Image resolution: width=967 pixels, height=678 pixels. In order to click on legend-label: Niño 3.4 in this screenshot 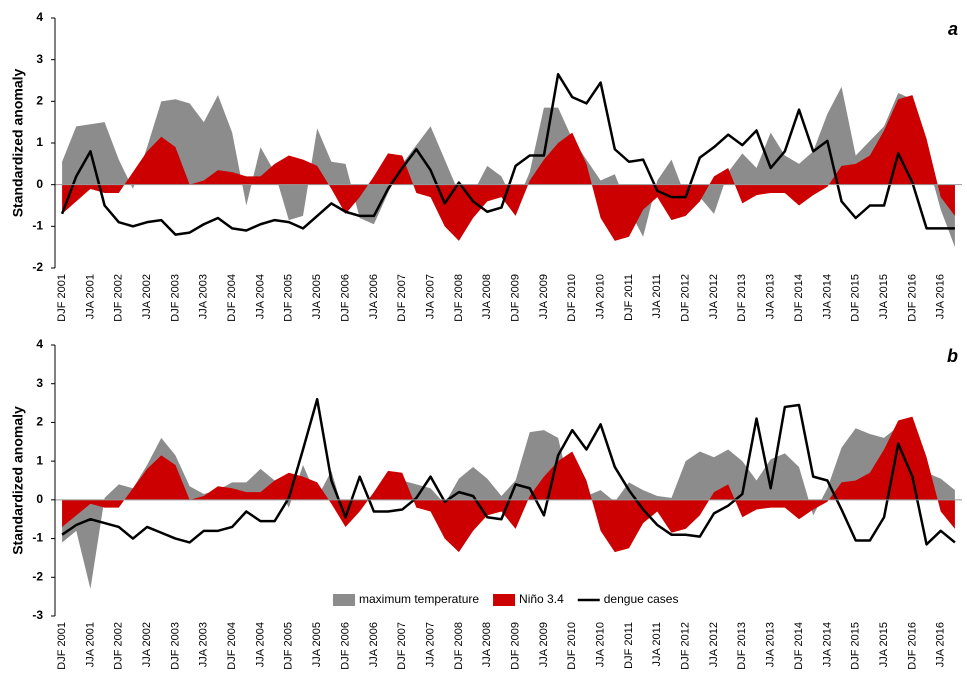, I will do `click(541, 599)`.